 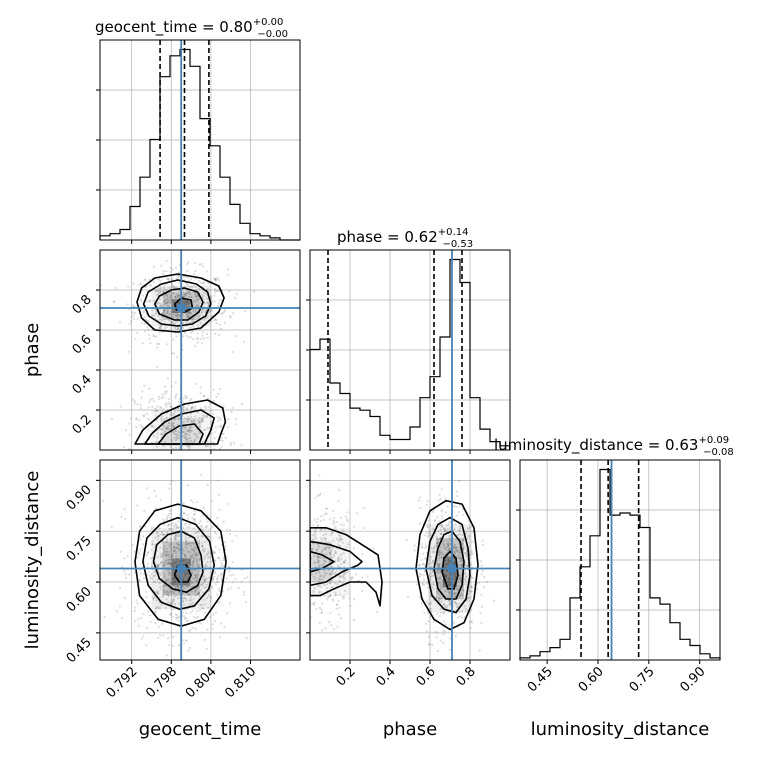 What do you see at coordinates (591, 679) in the screenshot?
I see `x-tick-label: 0.60` at bounding box center [591, 679].